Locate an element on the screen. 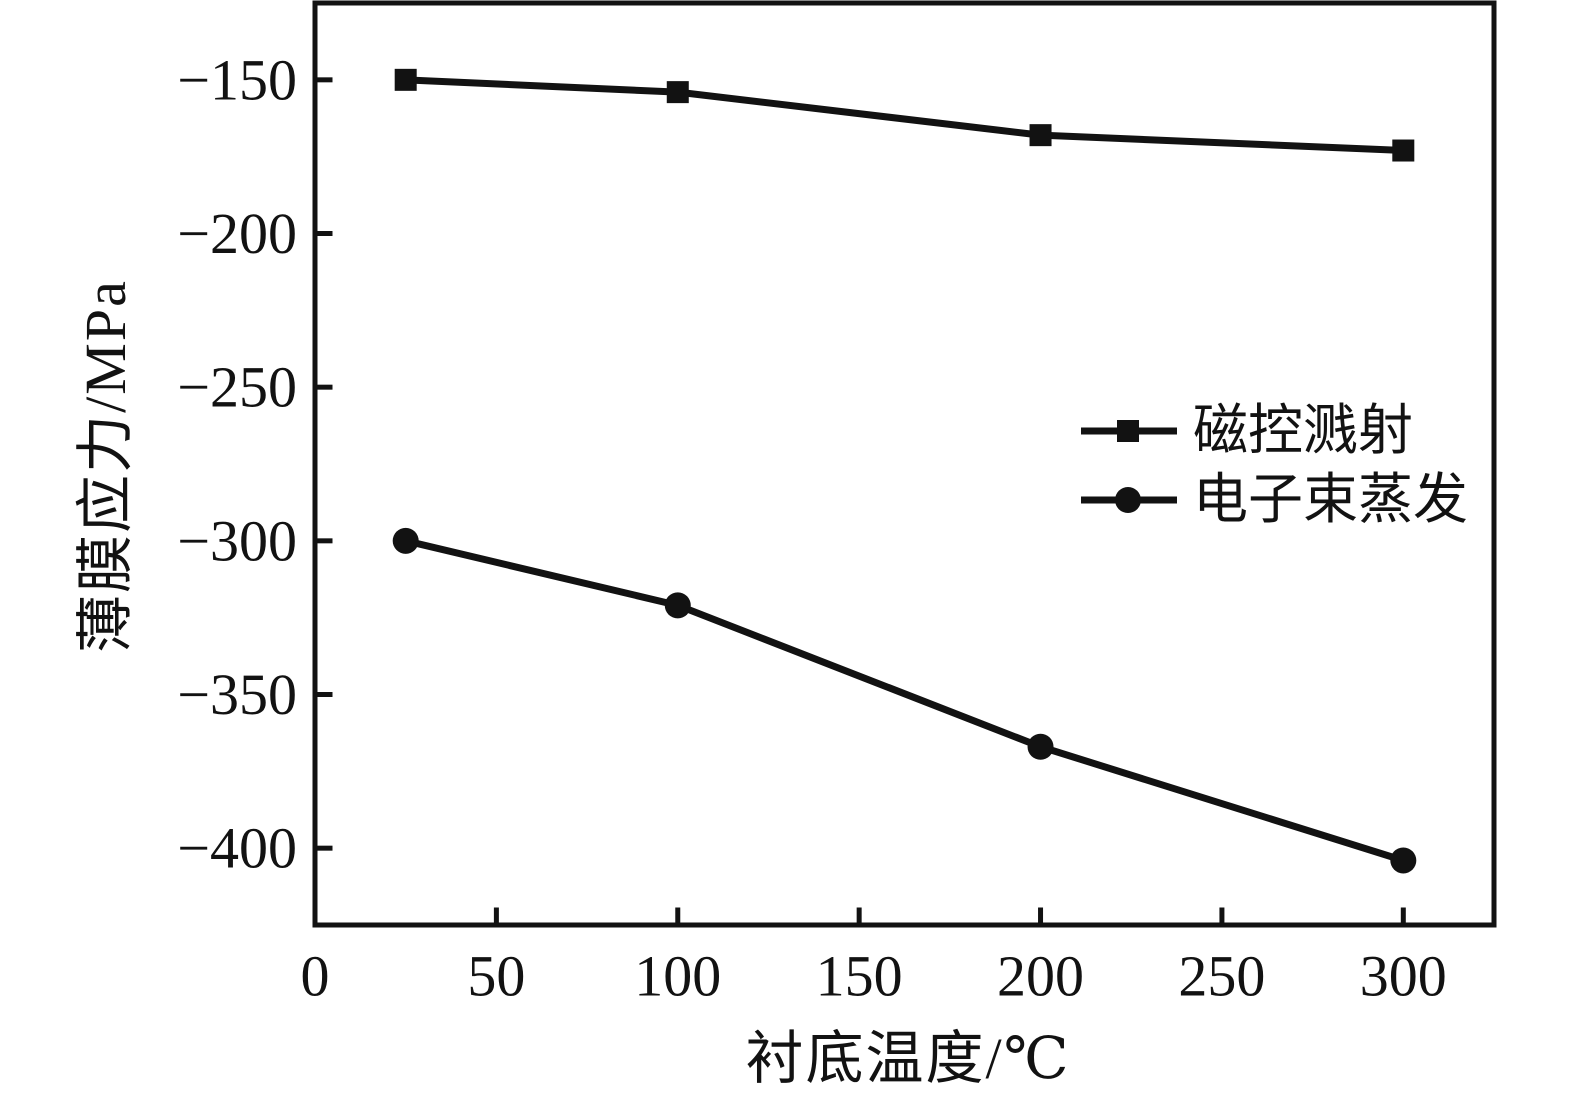 This screenshot has height=1096, width=1575. legend: 磁控溅射 电子束蒸发 is located at coordinates (1274, 465).